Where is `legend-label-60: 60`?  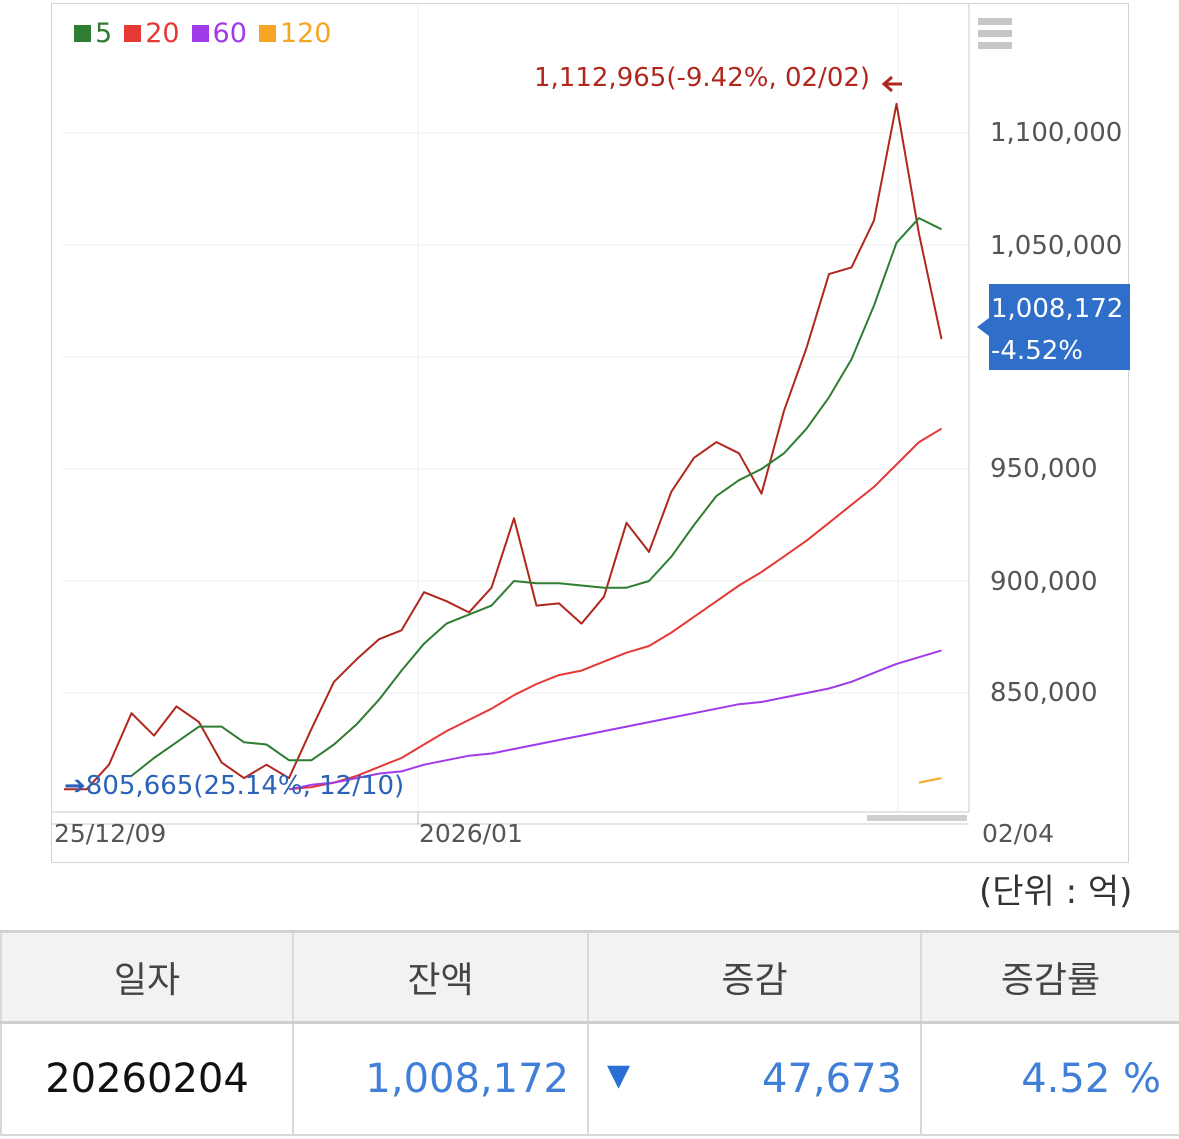
legend-label-60: 60 is located at coordinates (229, 33).